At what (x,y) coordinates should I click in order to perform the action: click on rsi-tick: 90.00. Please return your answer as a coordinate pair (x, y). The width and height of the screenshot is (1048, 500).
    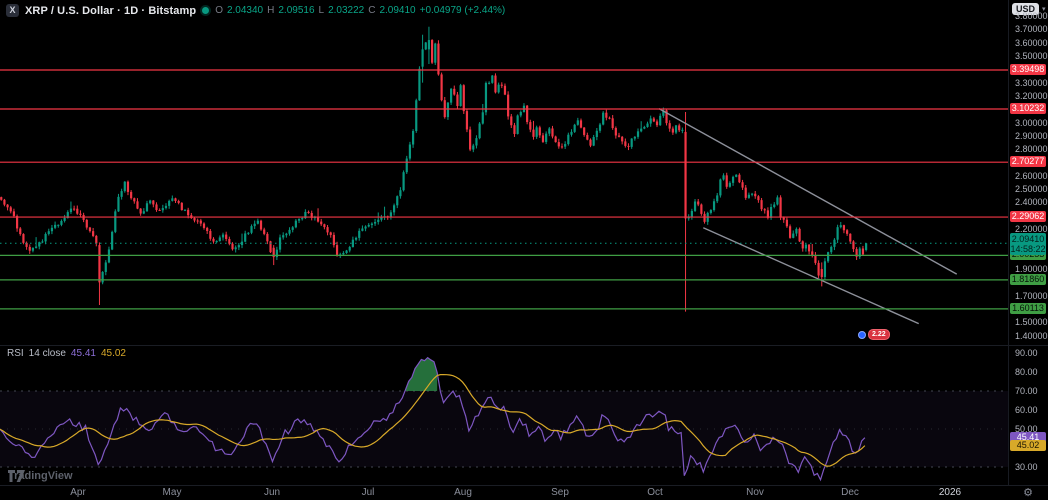
    Looking at the image, I should click on (1026, 352).